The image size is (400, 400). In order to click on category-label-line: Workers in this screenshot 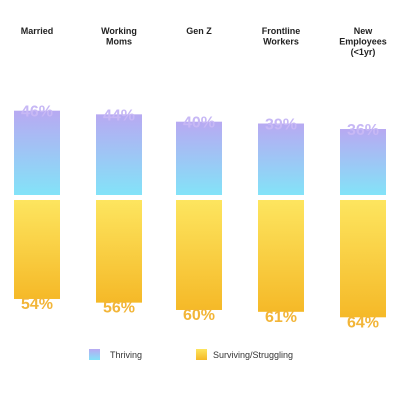, I will do `click(281, 42)`.